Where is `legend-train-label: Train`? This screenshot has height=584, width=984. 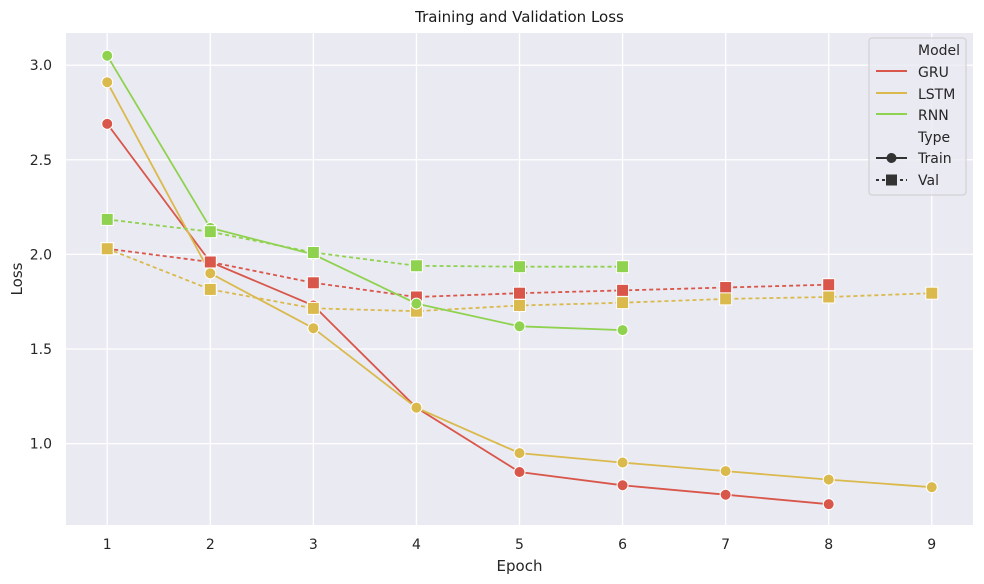 legend-train-label: Train is located at coordinates (934, 159).